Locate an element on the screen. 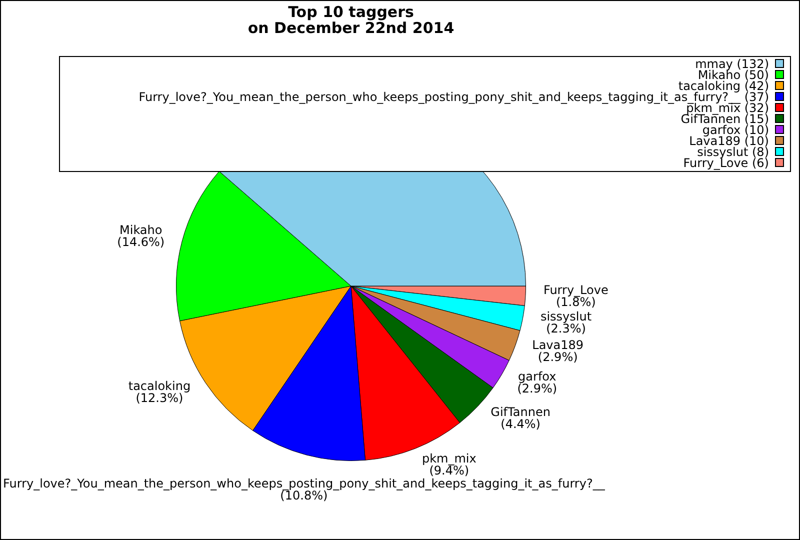 The height and width of the screenshot is (540, 800). chart-title: Top 10 taggers on December 22nd 2014 is located at coordinates (351, 20).